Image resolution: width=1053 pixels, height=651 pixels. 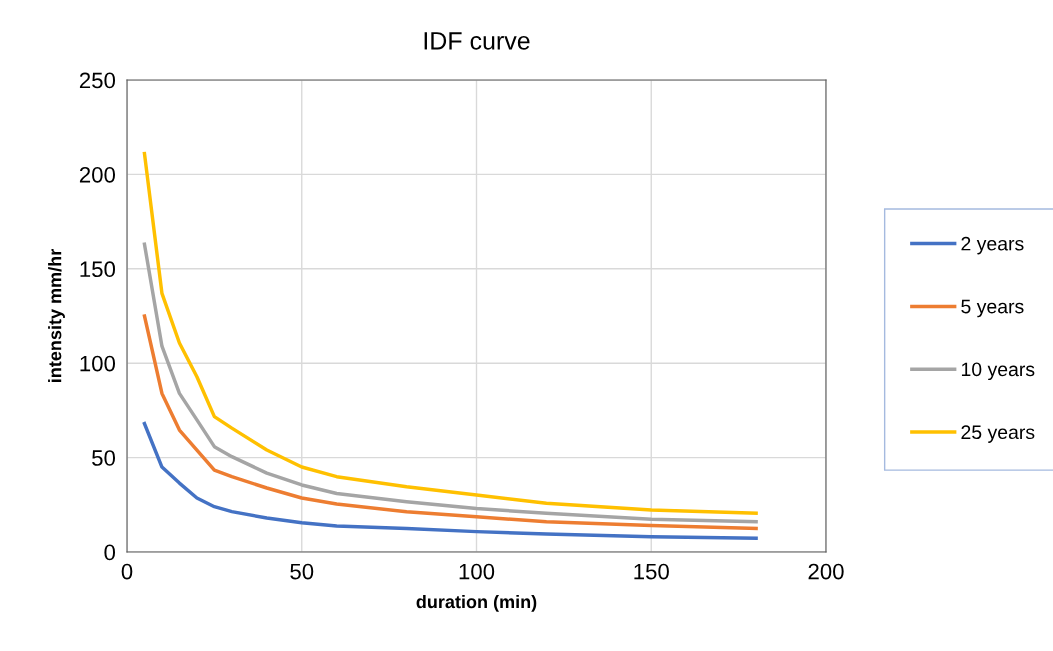 What do you see at coordinates (127, 571) in the screenshot?
I see `x-tick-label: 0` at bounding box center [127, 571].